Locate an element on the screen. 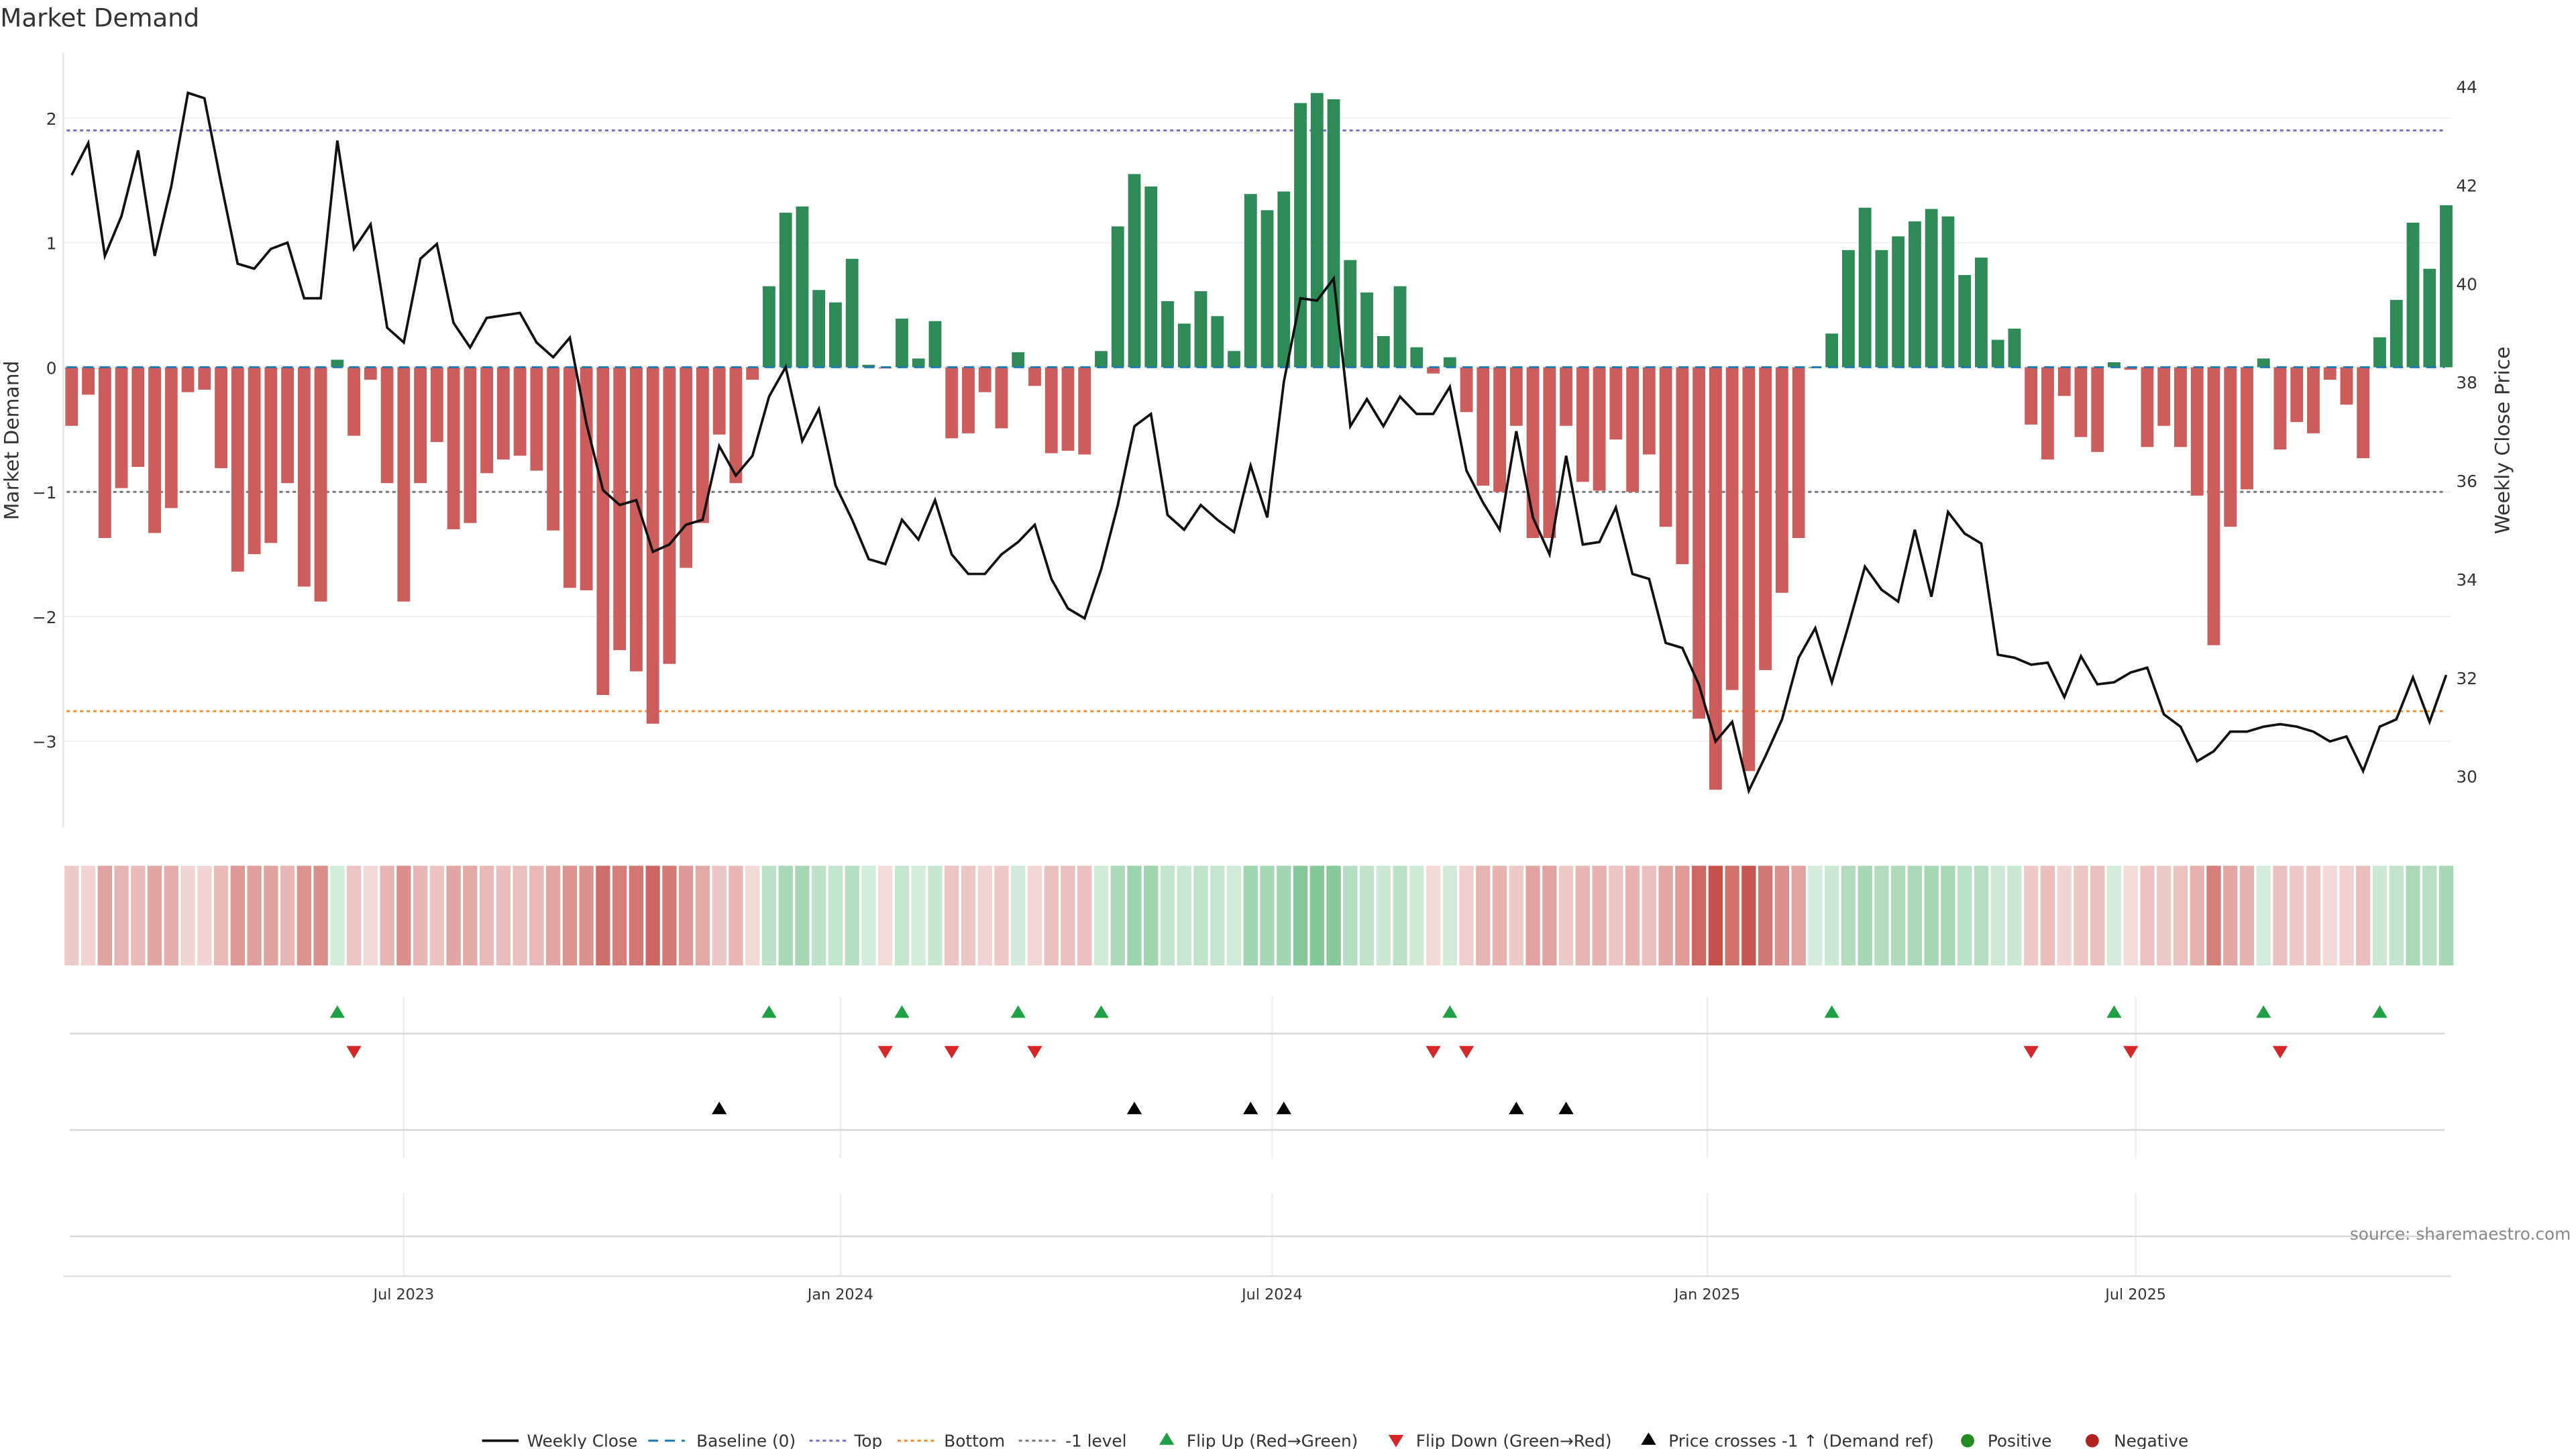 Image resolution: width=2576 pixels, height=1449 pixels. x-axis-ticks: Jul 2023 Jan 2024 Jul 2024 Jan 2025 Jul 2025 is located at coordinates (1269, 1294).